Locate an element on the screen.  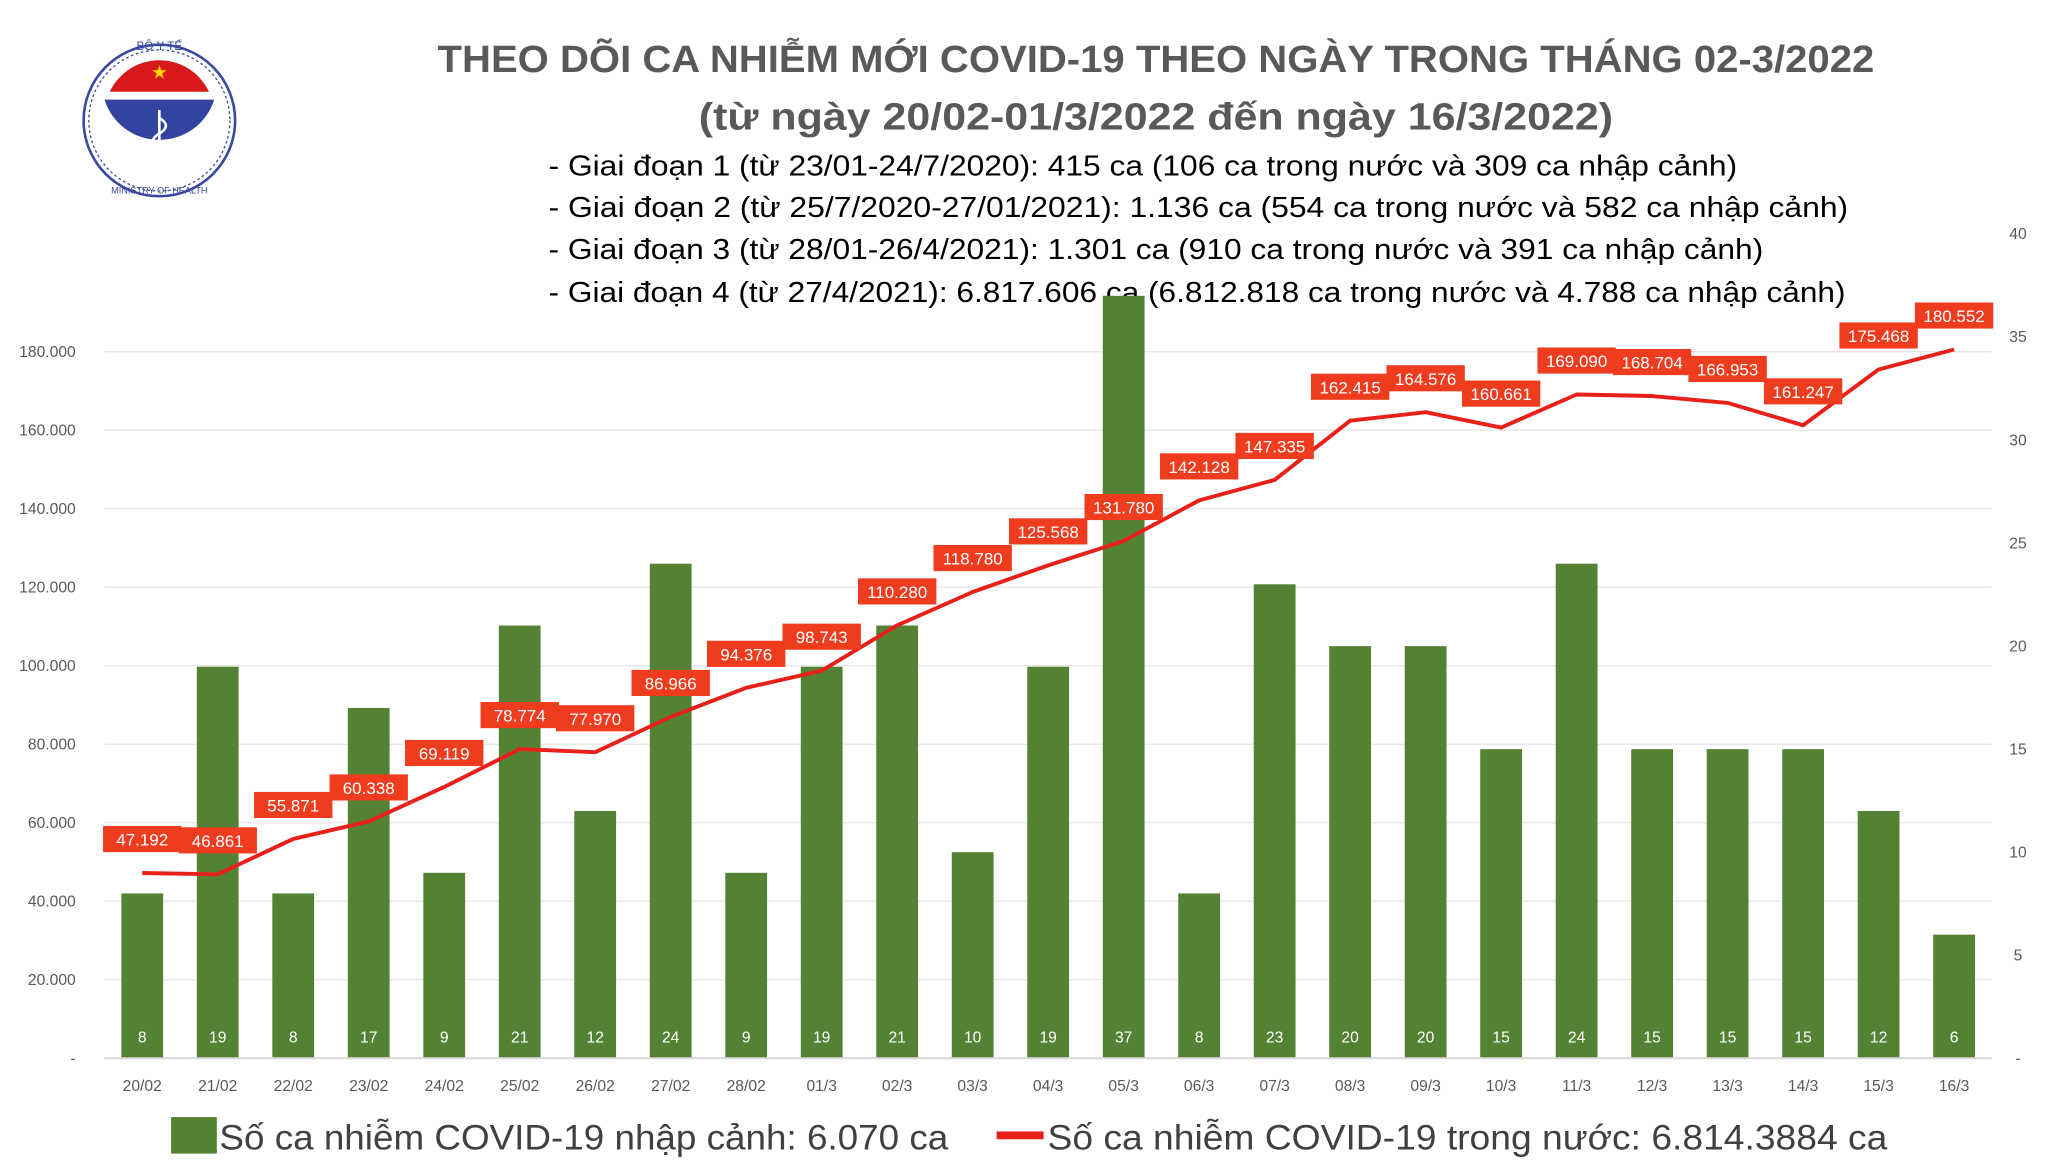
line-value-label: 78.774 is located at coordinates (520, 716).